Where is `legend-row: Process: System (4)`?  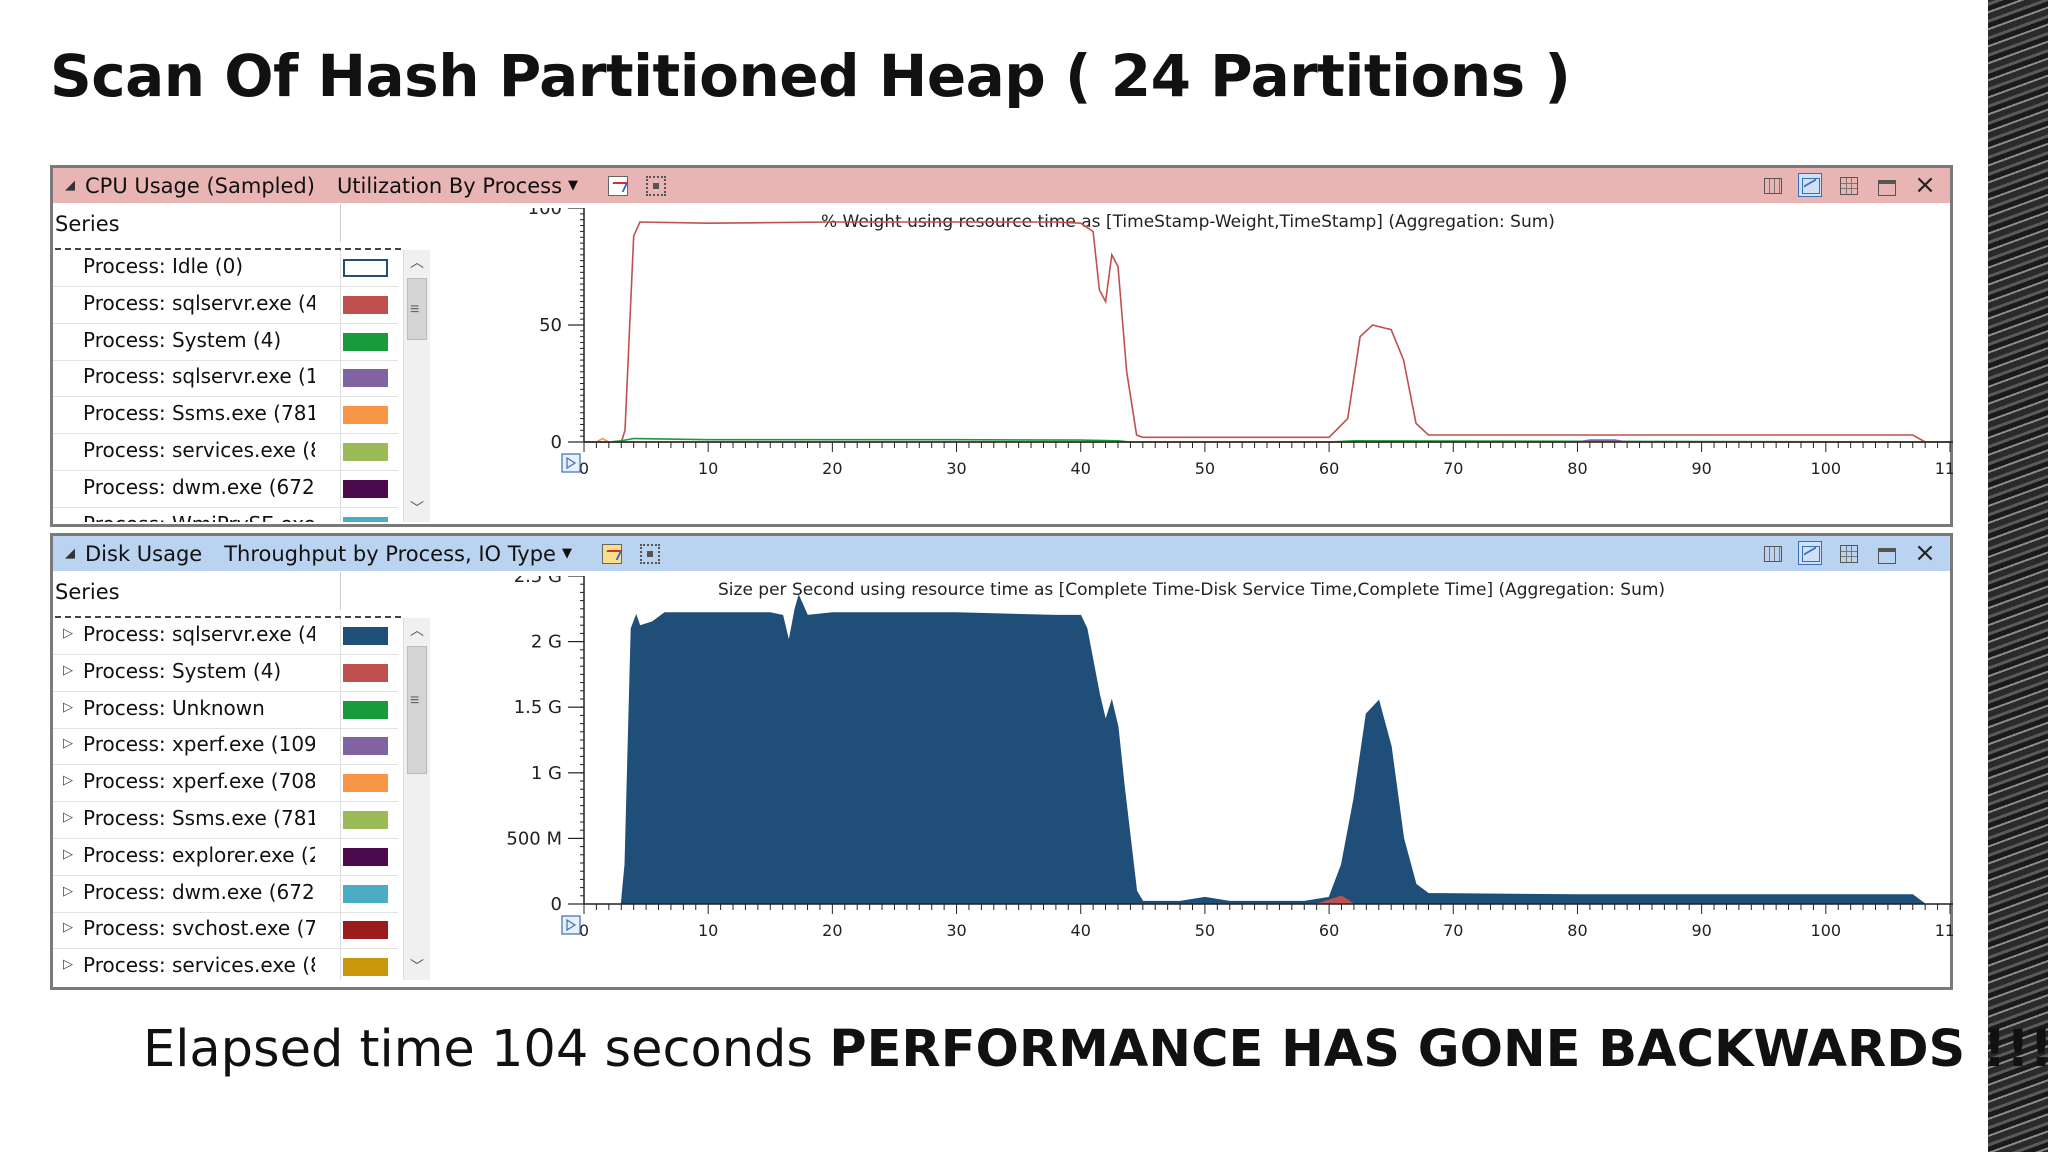 legend-row: Process: System (4) is located at coordinates (225, 342).